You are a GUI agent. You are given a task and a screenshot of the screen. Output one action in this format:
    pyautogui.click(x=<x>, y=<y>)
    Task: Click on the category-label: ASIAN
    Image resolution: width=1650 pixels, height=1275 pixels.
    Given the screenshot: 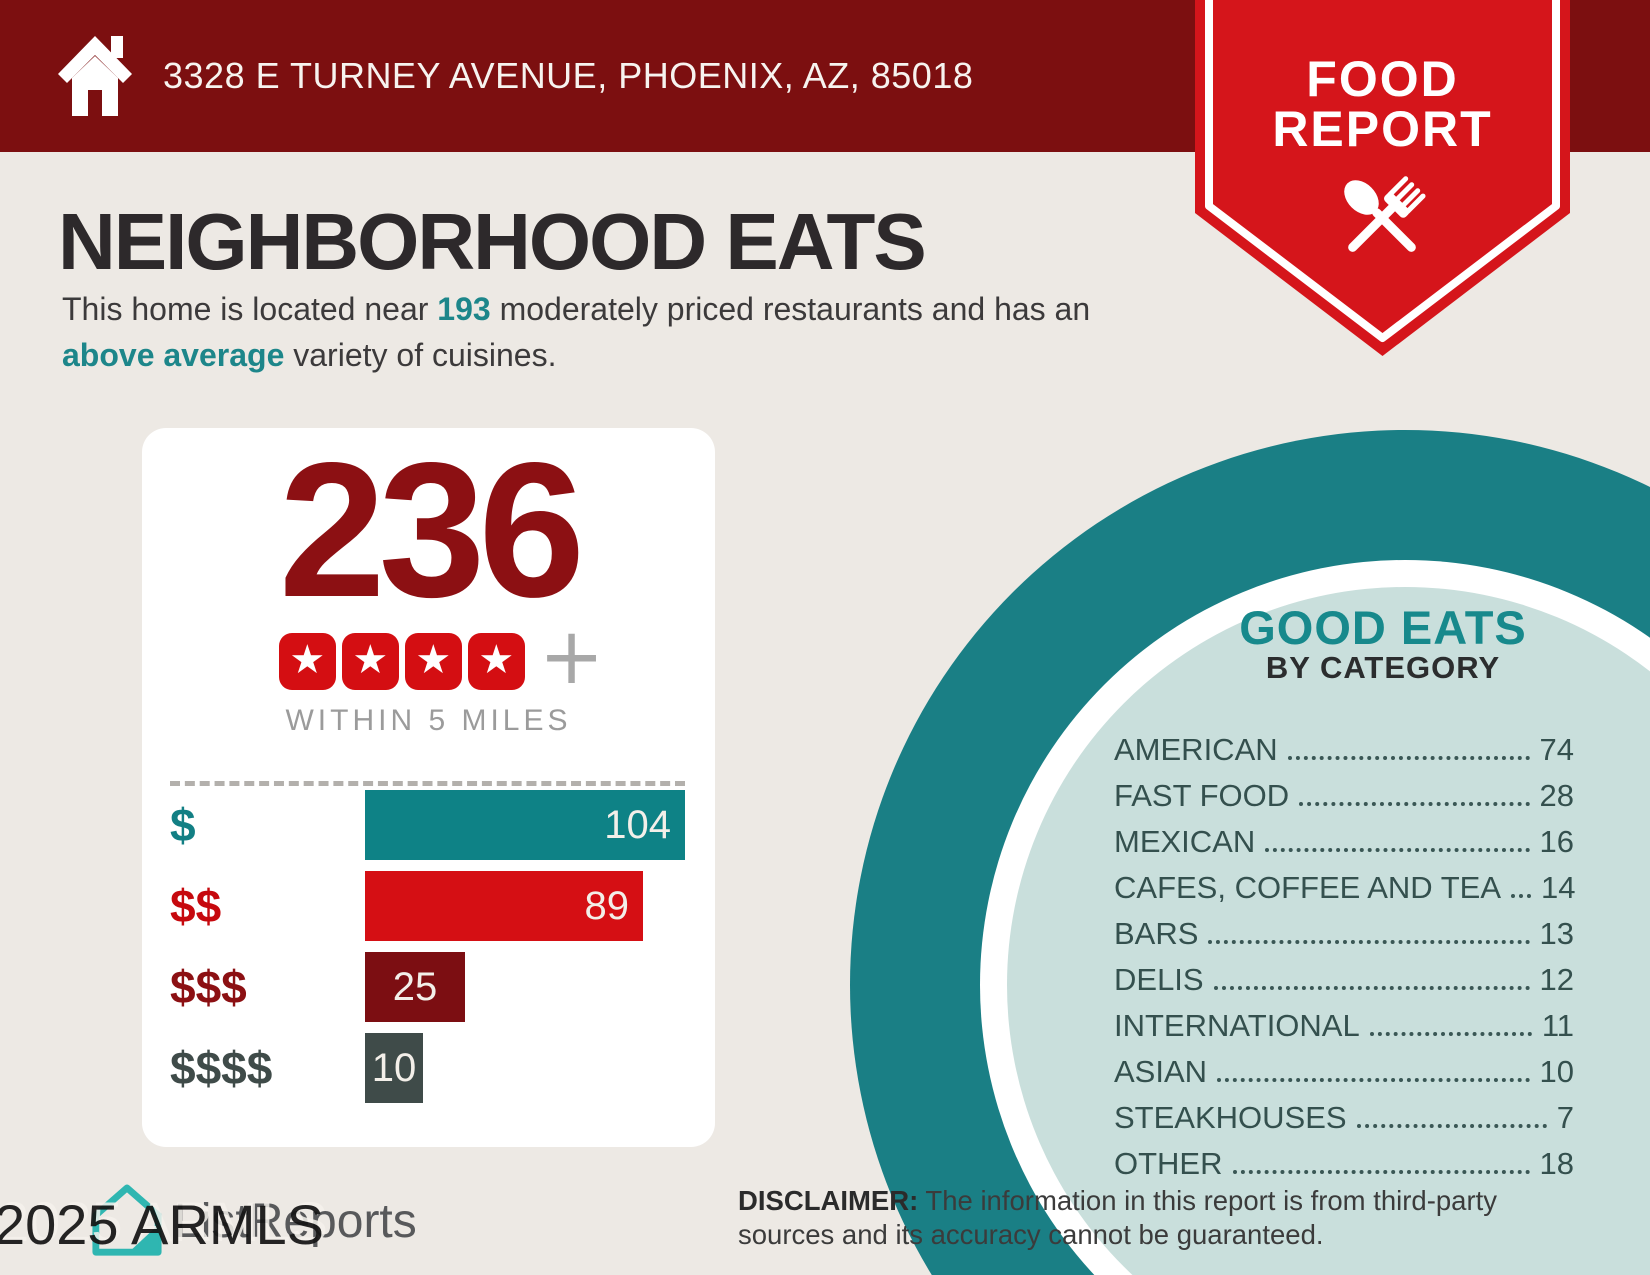 What is the action you would take?
    pyautogui.click(x=1161, y=1071)
    